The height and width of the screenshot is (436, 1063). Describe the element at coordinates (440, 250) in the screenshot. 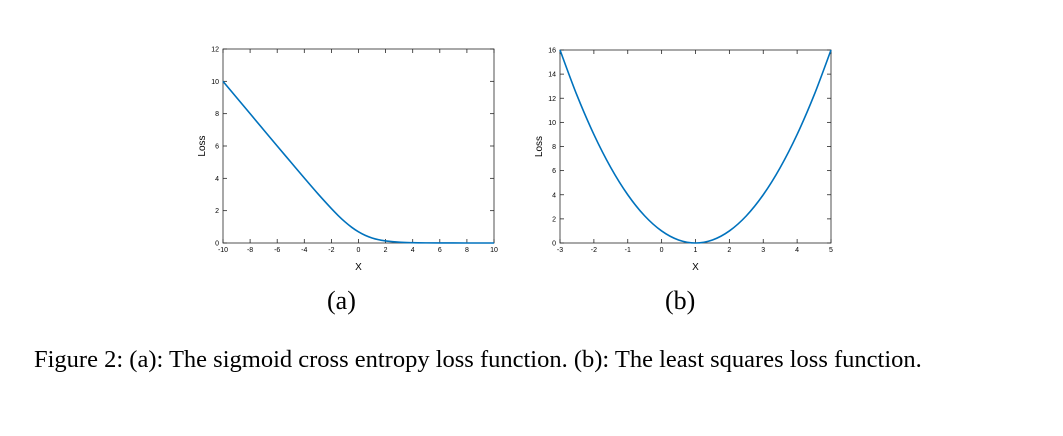

I see `plot-a-xtick-label: 6` at that location.